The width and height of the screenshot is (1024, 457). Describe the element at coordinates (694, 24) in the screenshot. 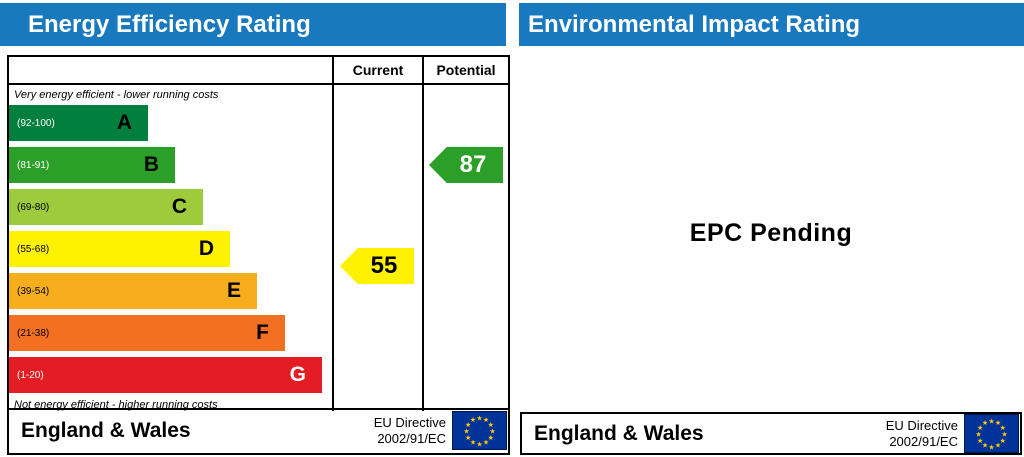

I see `environmental-rating-title: Environmental Impact Rating` at that location.